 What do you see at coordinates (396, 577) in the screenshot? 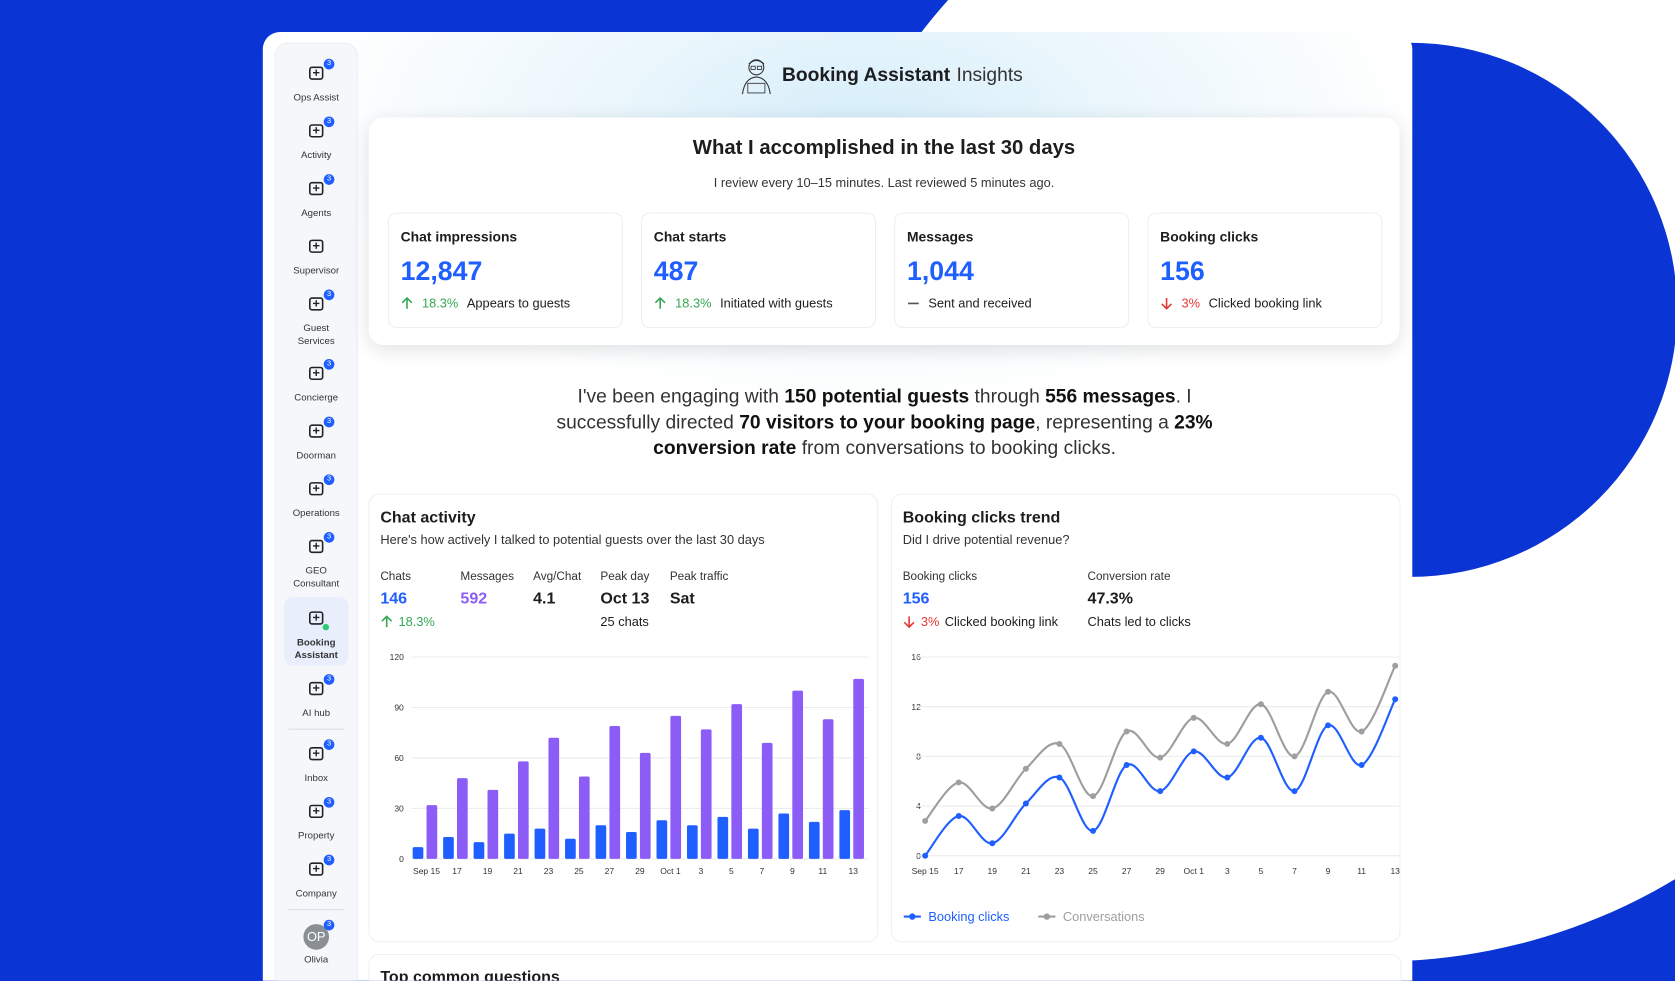
I see `mini-label: Chats` at bounding box center [396, 577].